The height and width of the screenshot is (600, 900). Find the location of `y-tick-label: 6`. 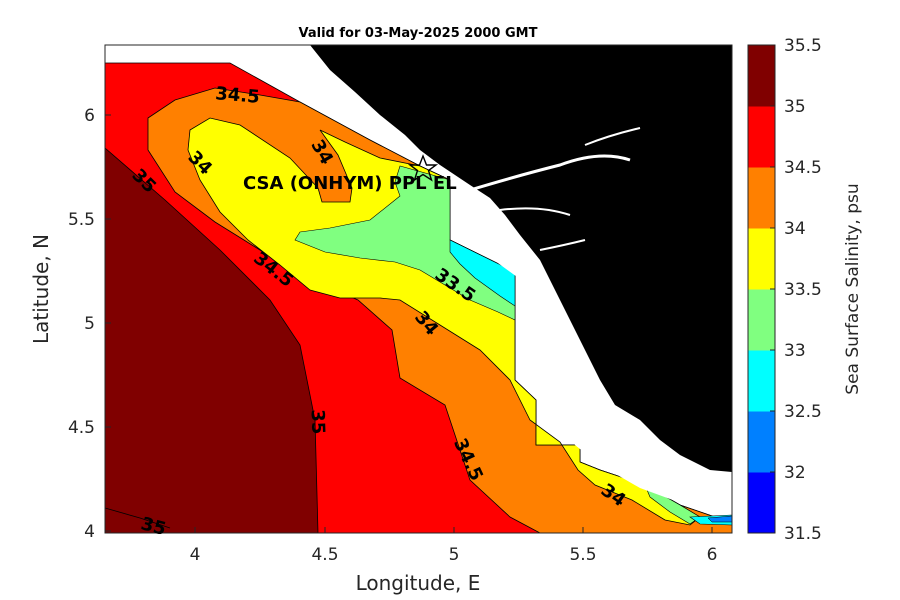

y-tick-label: 6 is located at coordinates (89, 116).